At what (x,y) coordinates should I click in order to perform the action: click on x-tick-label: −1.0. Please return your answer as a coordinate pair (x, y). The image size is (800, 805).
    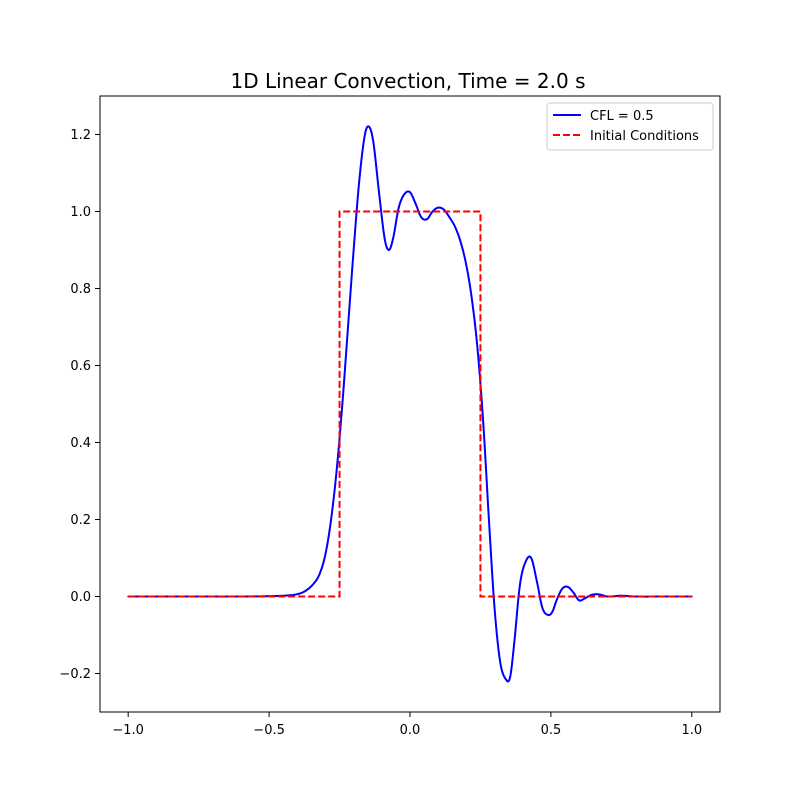
    Looking at the image, I should click on (128, 730).